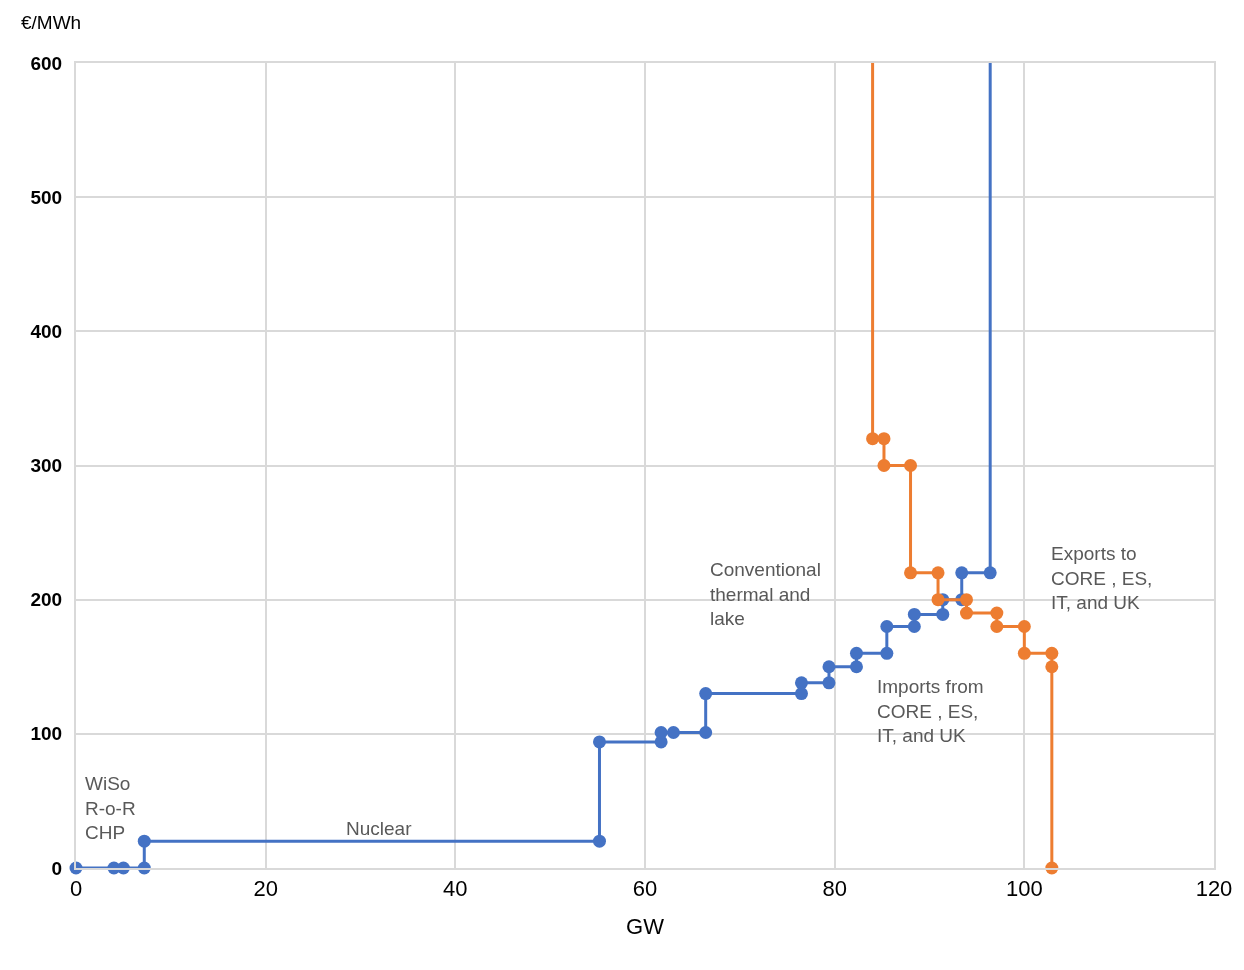  I want to click on y-tick-label: 500, so click(46, 197).